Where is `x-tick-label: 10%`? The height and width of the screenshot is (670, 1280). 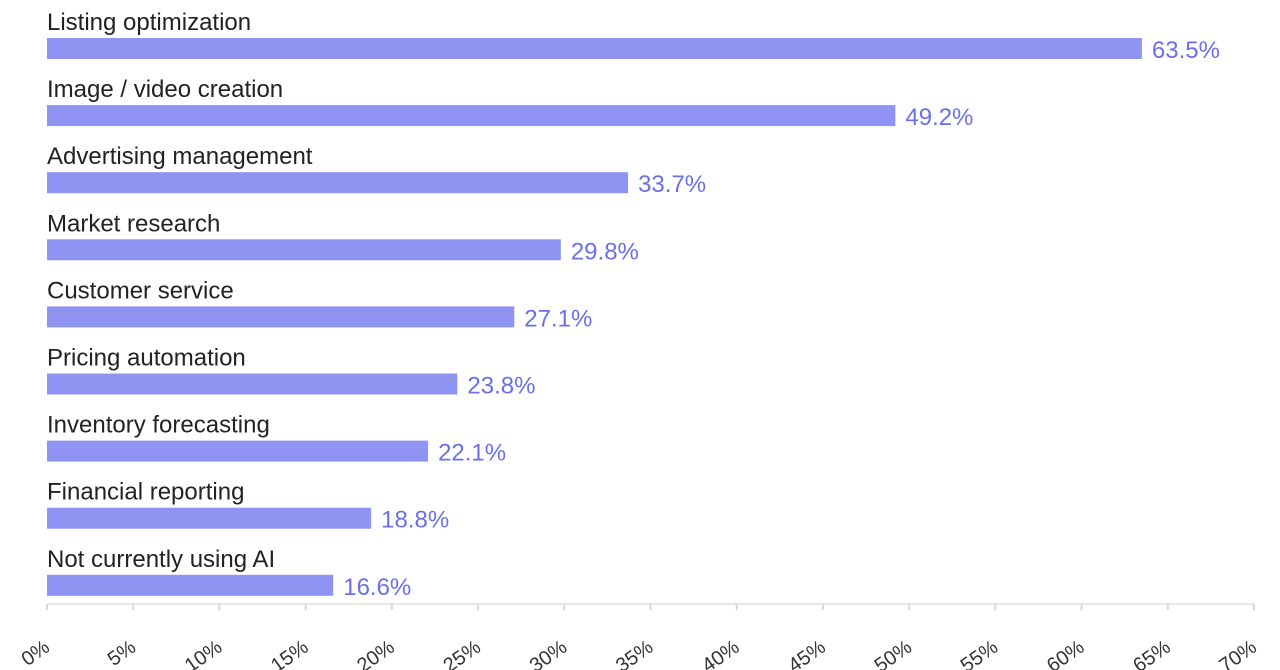 x-tick-label: 10% is located at coordinates (204, 653).